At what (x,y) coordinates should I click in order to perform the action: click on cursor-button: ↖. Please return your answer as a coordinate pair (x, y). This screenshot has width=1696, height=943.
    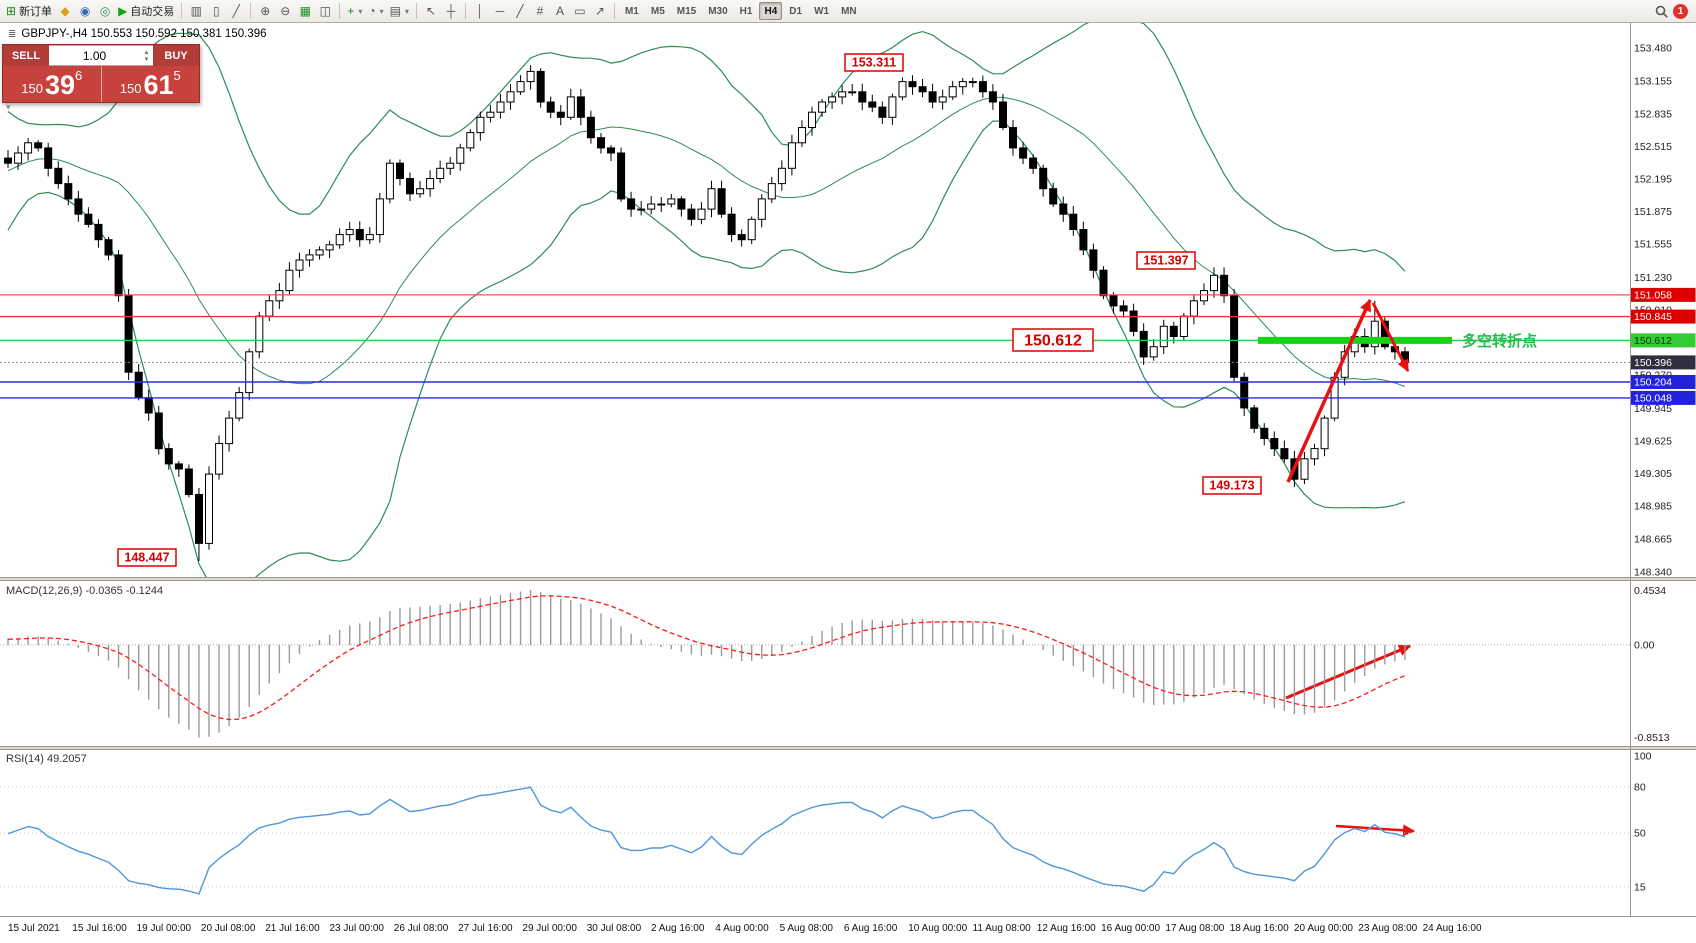
    Looking at the image, I should click on (431, 11).